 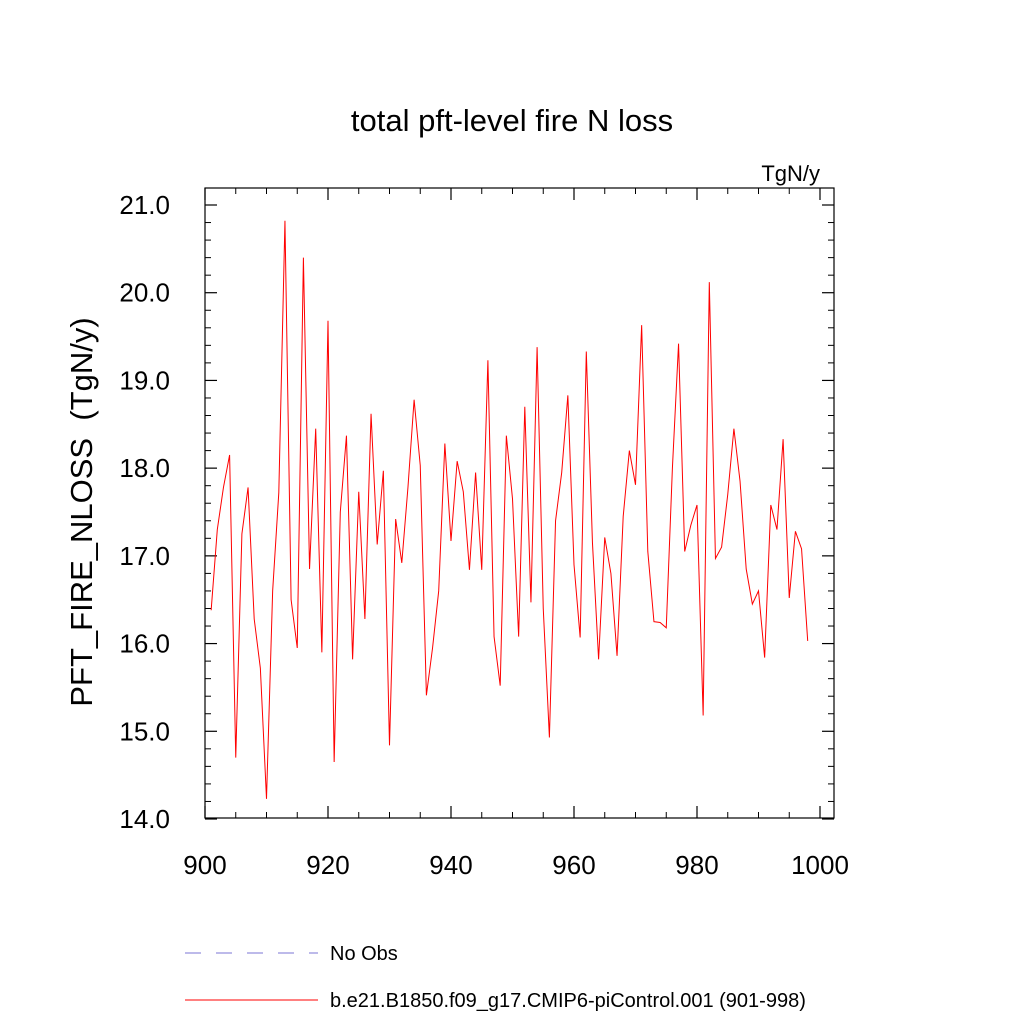 What do you see at coordinates (144, 731) in the screenshot?
I see `y-tick-label: 15.0` at bounding box center [144, 731].